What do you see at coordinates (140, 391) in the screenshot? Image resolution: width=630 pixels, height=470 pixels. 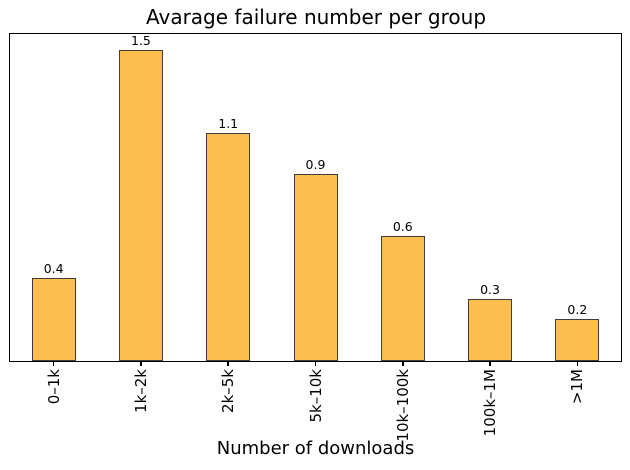 I see `x-tick-label: 1k–2k` at bounding box center [140, 391].